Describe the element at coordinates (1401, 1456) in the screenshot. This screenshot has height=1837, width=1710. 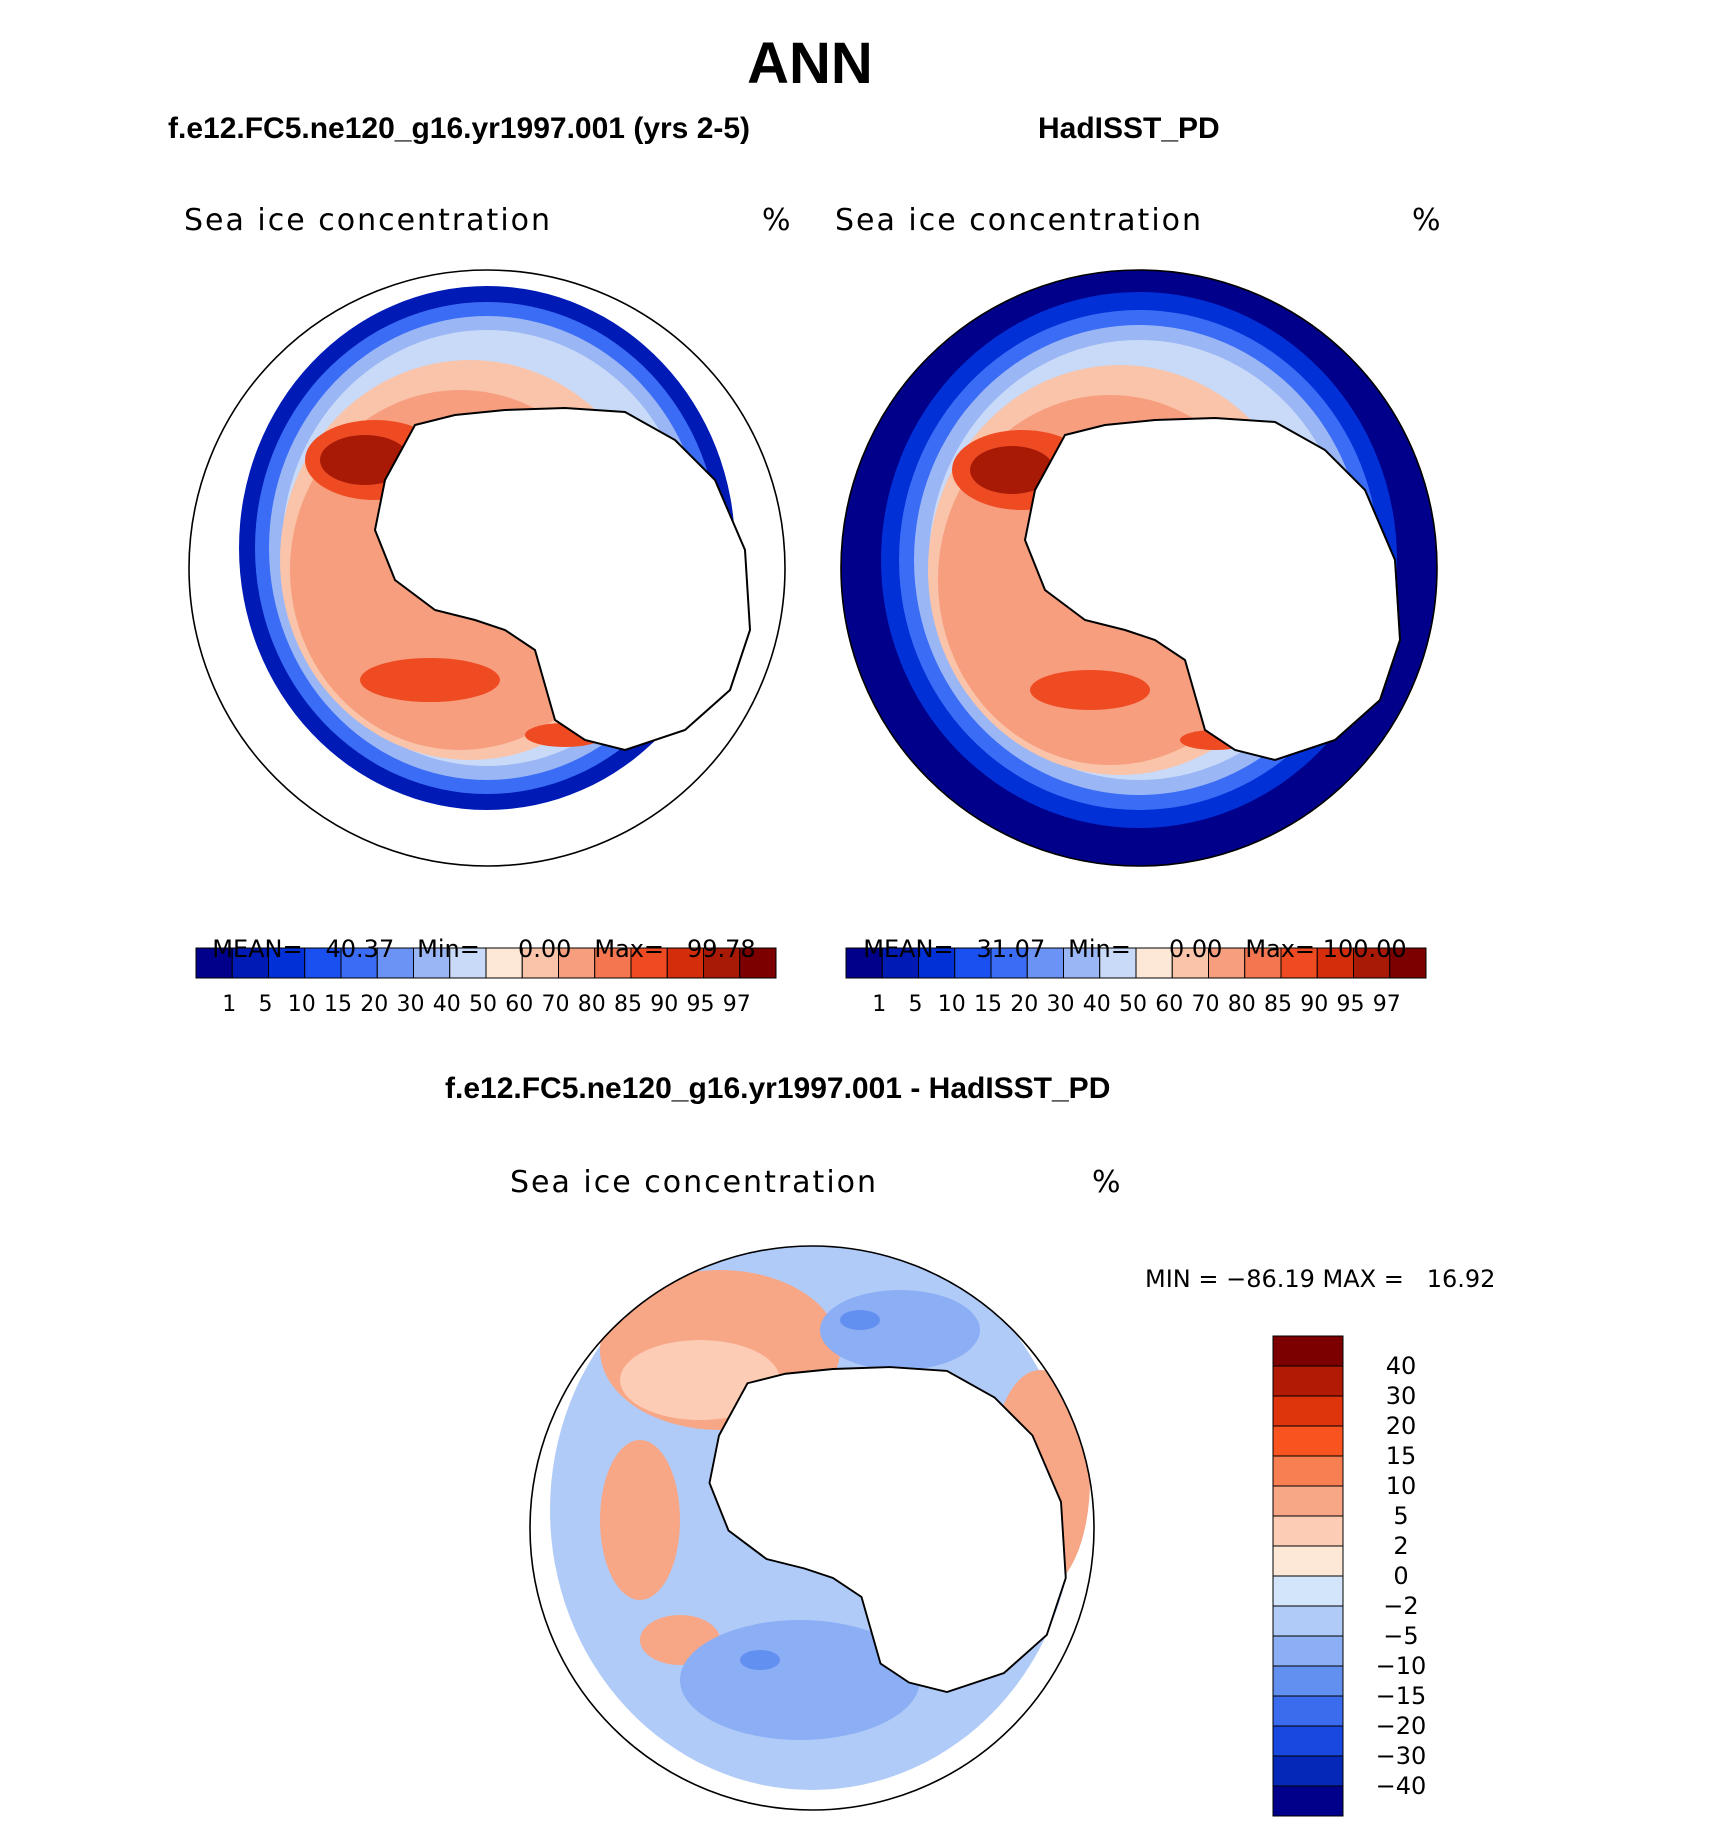
I see `colorbar-diff-tick-label: 15` at that location.